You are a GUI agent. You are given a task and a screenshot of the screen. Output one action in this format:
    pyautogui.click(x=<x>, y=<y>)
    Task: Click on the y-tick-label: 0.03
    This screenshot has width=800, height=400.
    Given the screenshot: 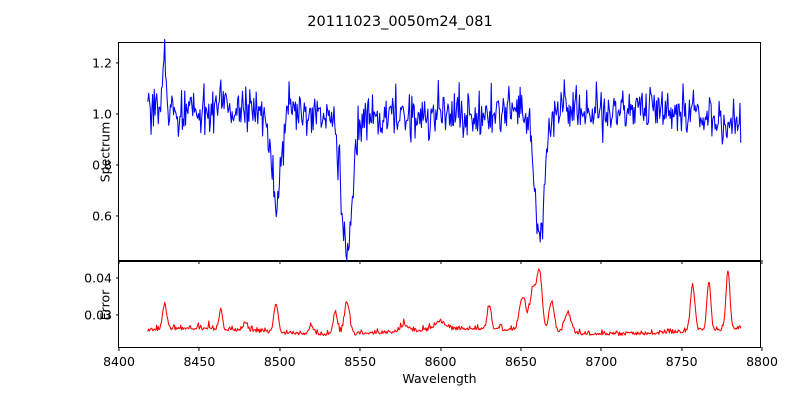 What is the action you would take?
    pyautogui.click(x=98, y=315)
    